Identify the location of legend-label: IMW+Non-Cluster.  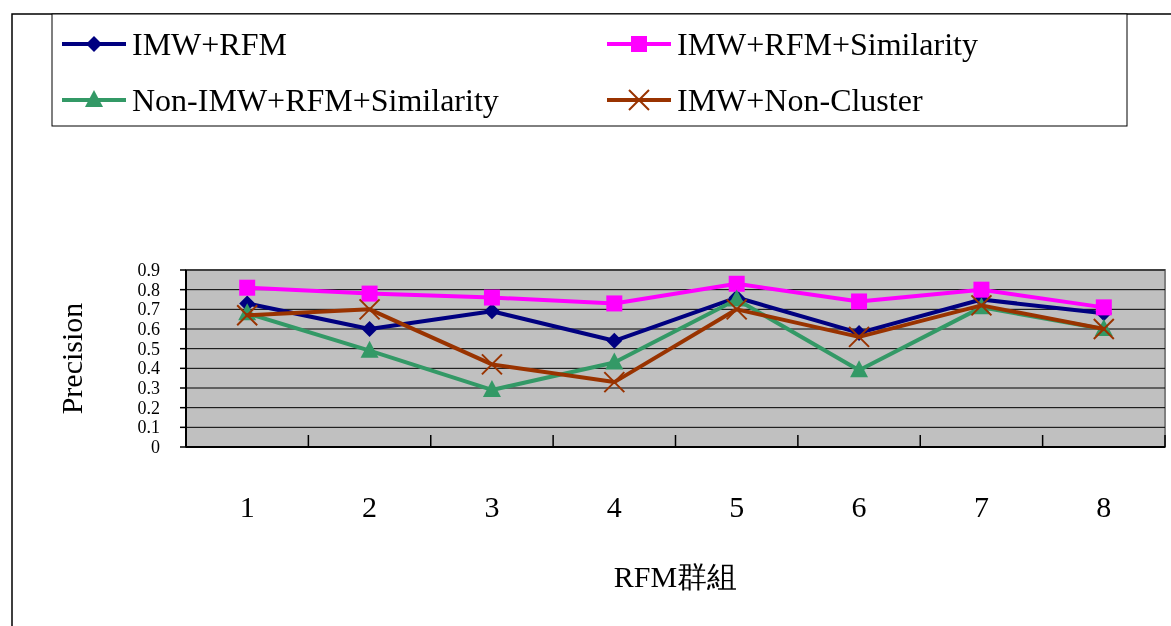
(800, 100).